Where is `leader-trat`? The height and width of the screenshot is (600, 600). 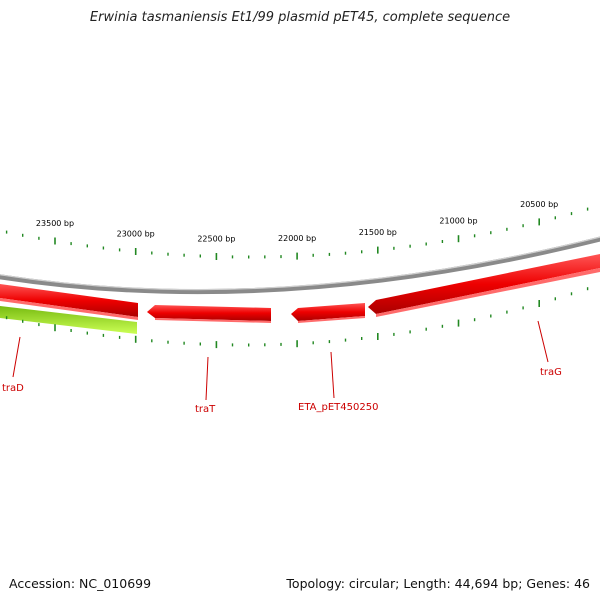 leader-trat is located at coordinates (207, 378).